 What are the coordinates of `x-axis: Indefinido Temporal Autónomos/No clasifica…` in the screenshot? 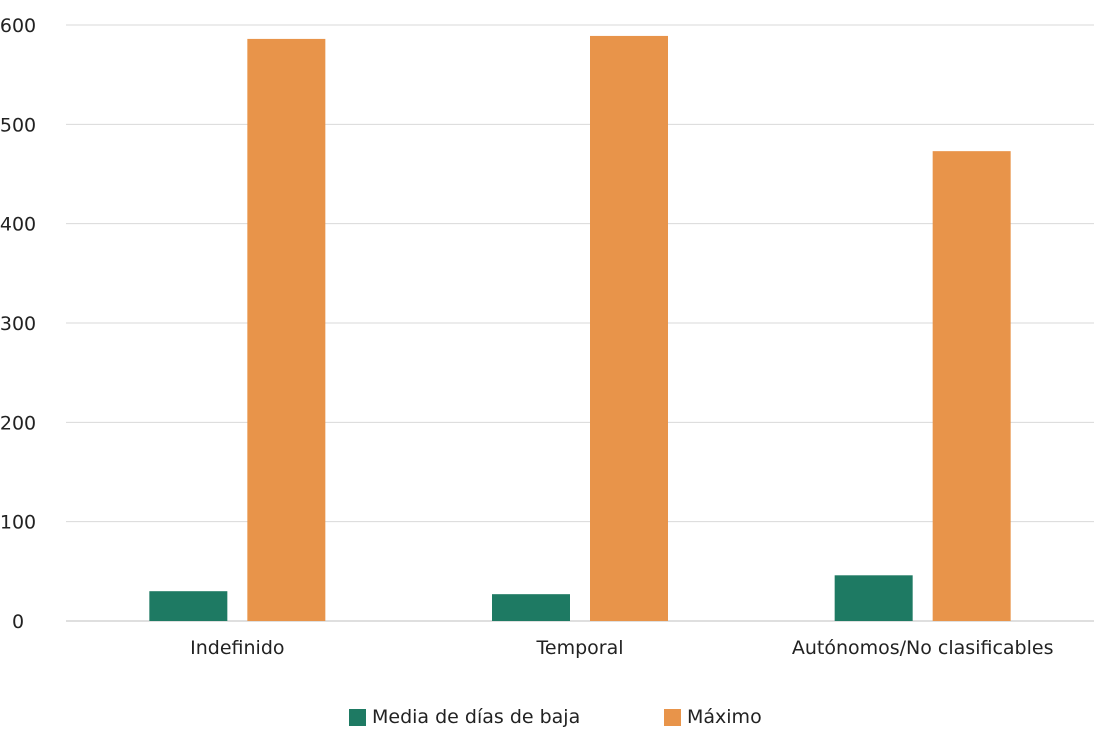 It's located at (621, 648).